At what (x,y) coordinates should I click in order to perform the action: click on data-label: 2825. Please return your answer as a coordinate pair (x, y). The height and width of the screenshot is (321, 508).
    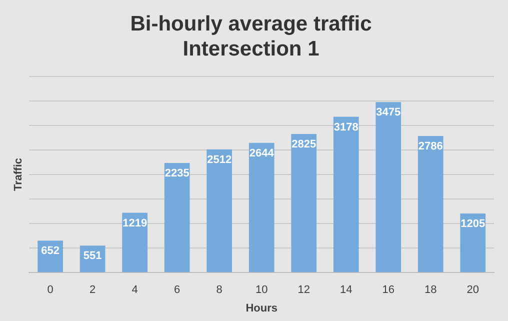
    Looking at the image, I should click on (304, 144).